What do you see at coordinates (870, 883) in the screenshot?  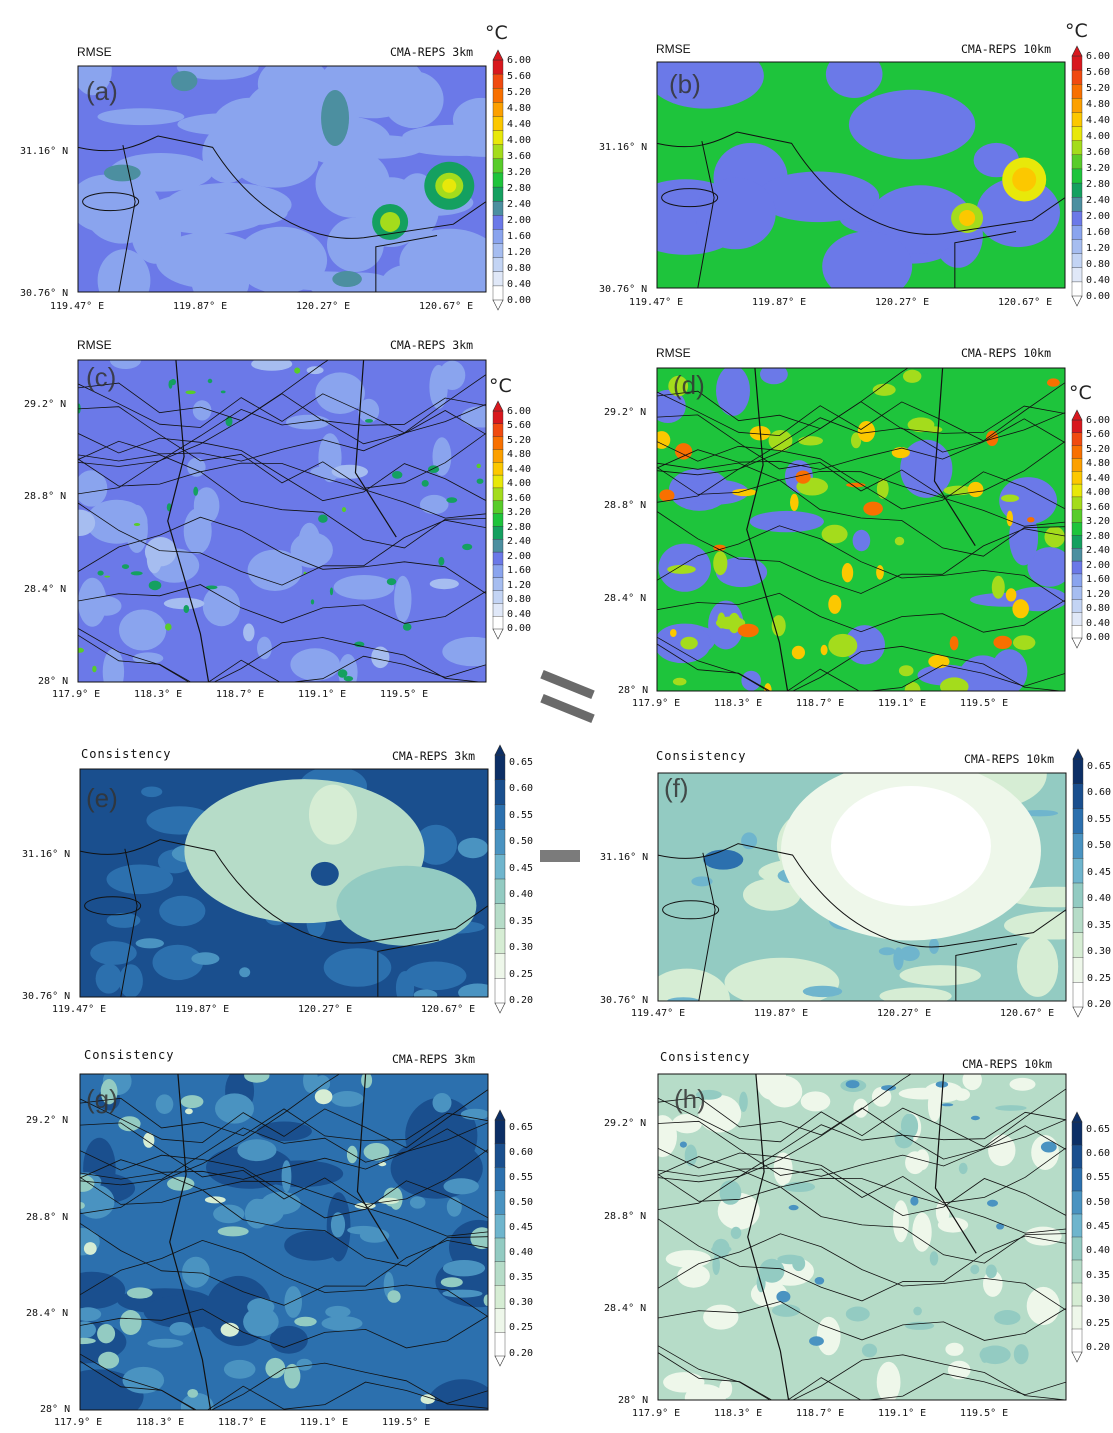 I see `map-f` at bounding box center [870, 883].